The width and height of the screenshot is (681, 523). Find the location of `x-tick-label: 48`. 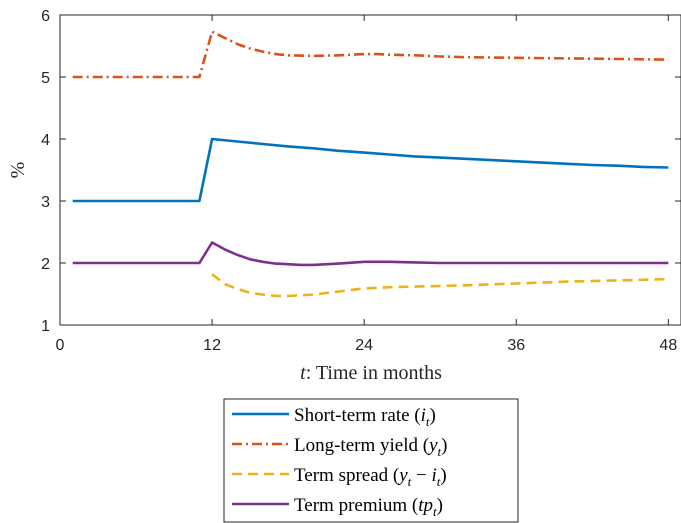

x-tick-label: 48 is located at coordinates (668, 345).